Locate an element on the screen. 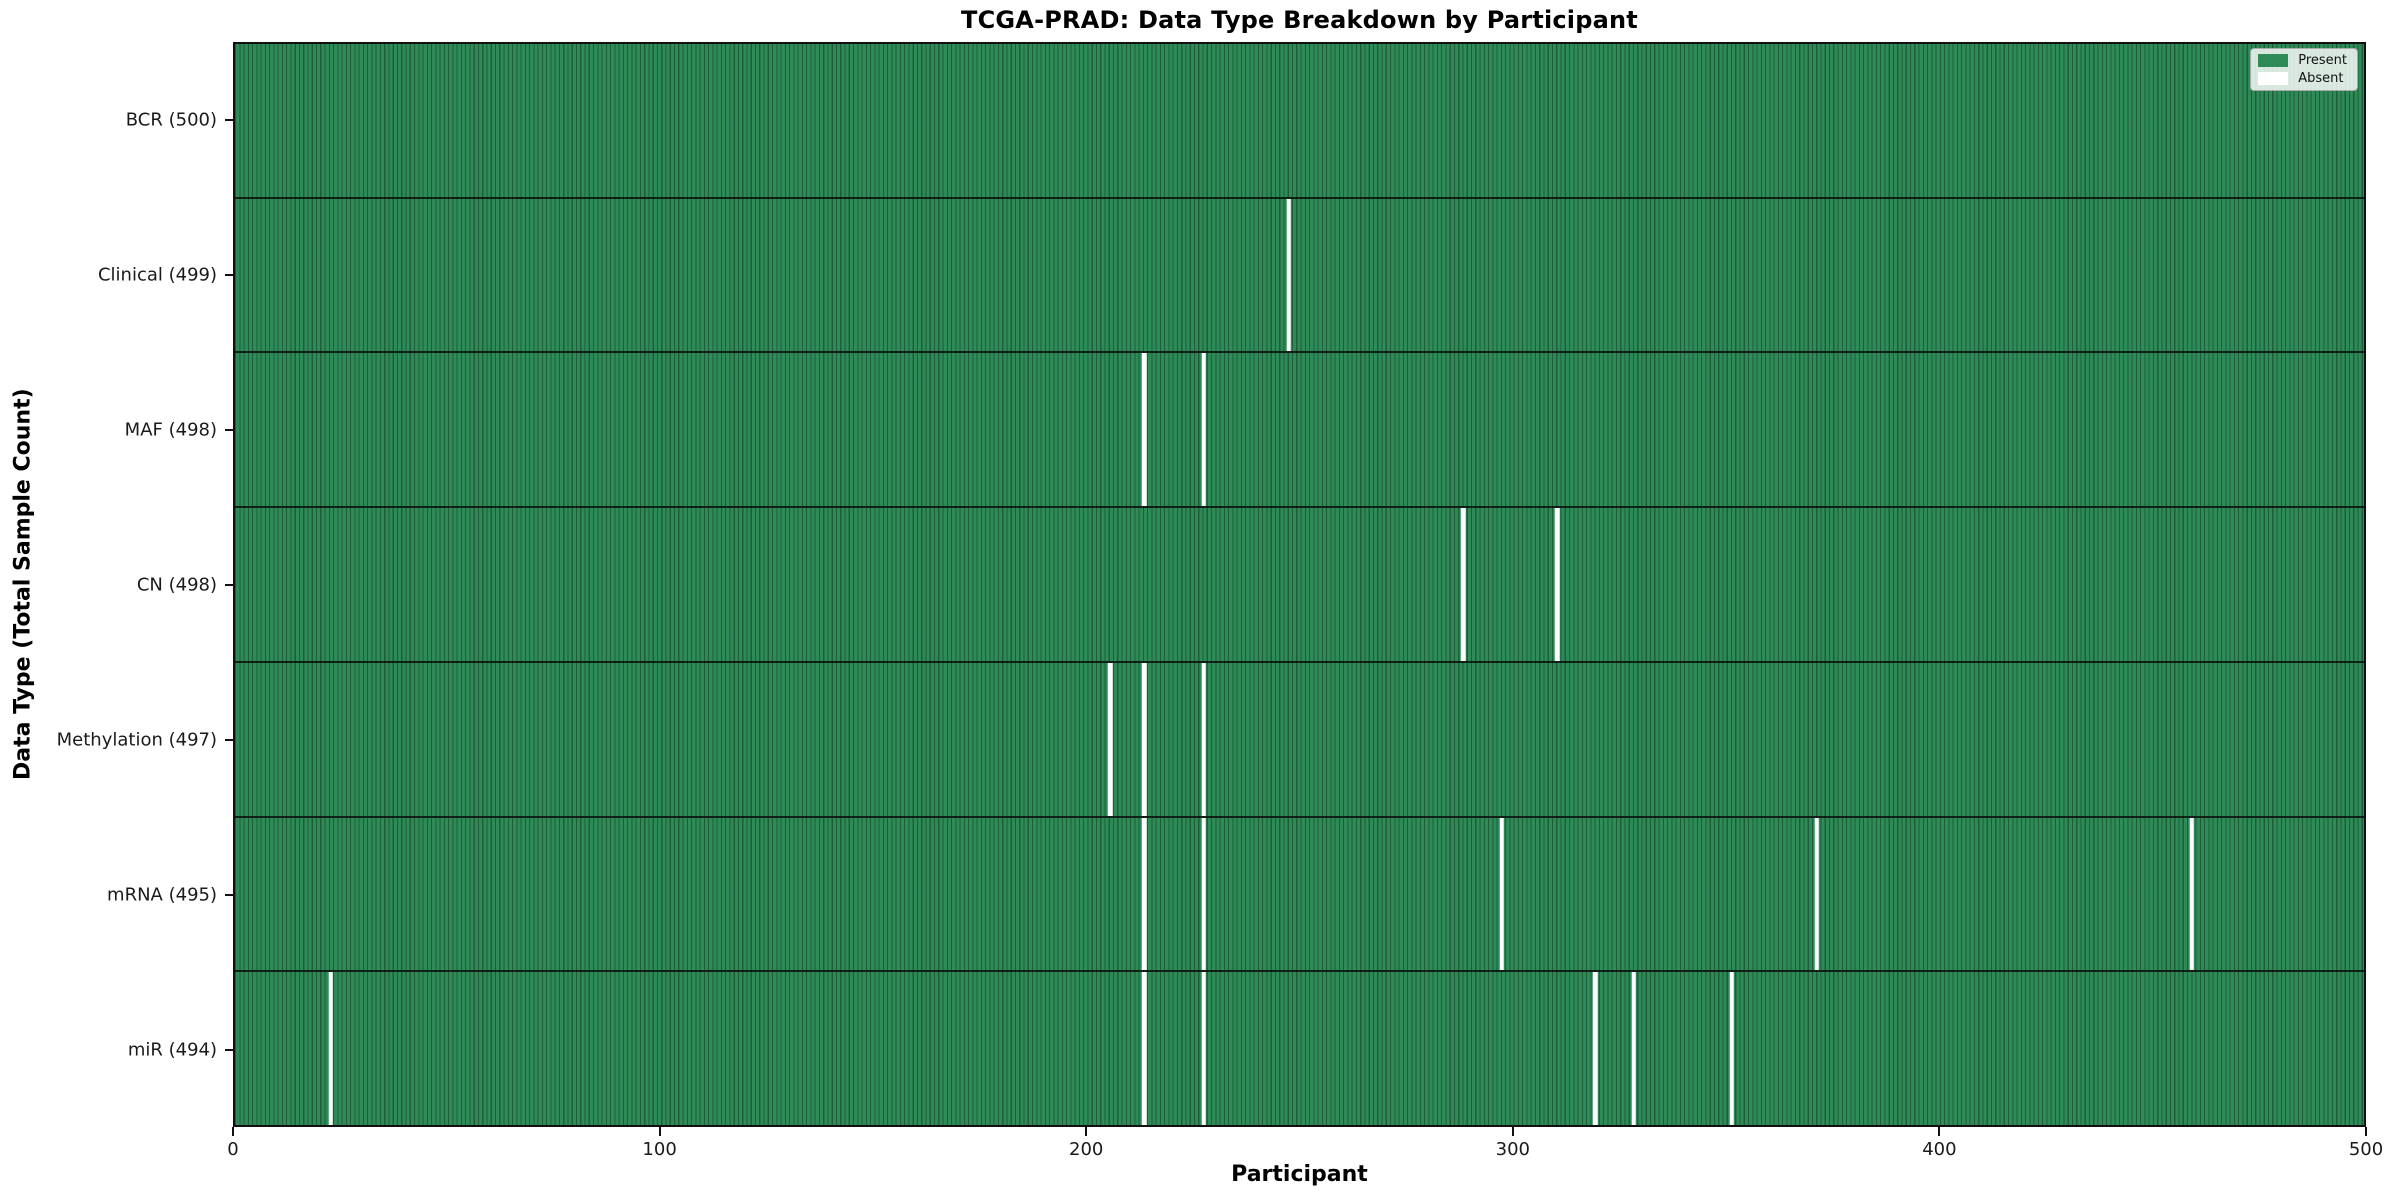  y-tick-label: MAF (498) is located at coordinates (170, 429).